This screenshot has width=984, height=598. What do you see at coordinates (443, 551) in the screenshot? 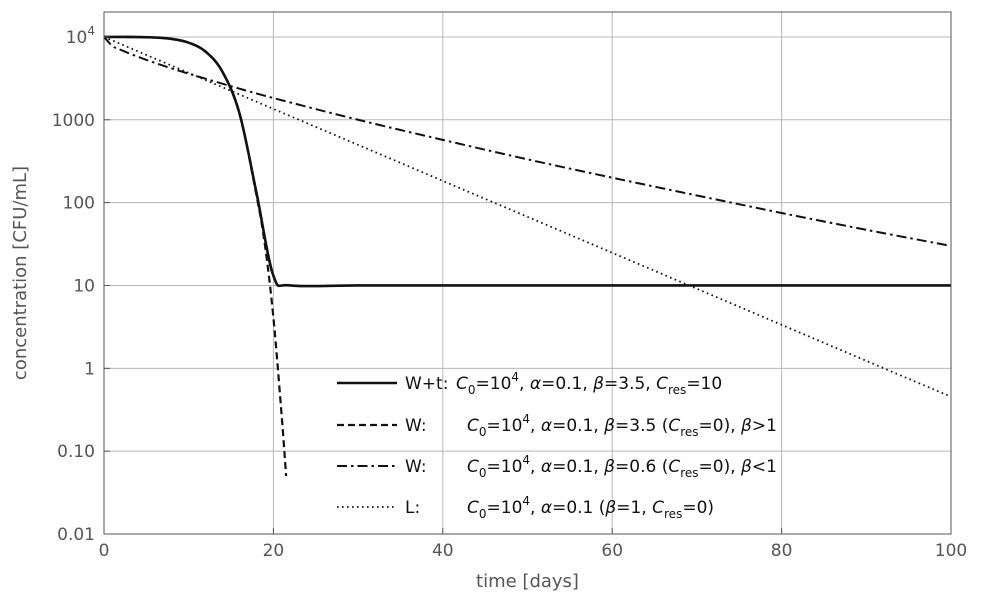
I see `x-tick-label: 40` at bounding box center [443, 551].